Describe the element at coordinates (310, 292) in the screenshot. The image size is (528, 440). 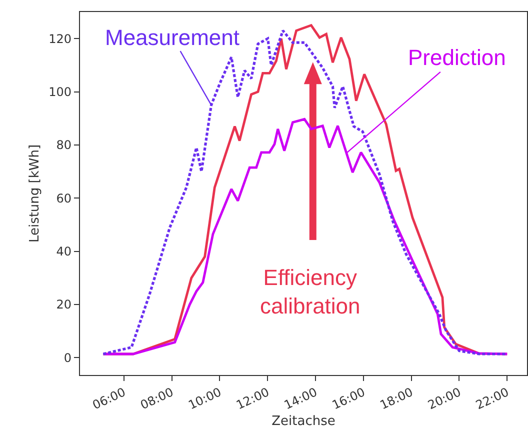
I see `annotation: Efficiency calibration` at that location.